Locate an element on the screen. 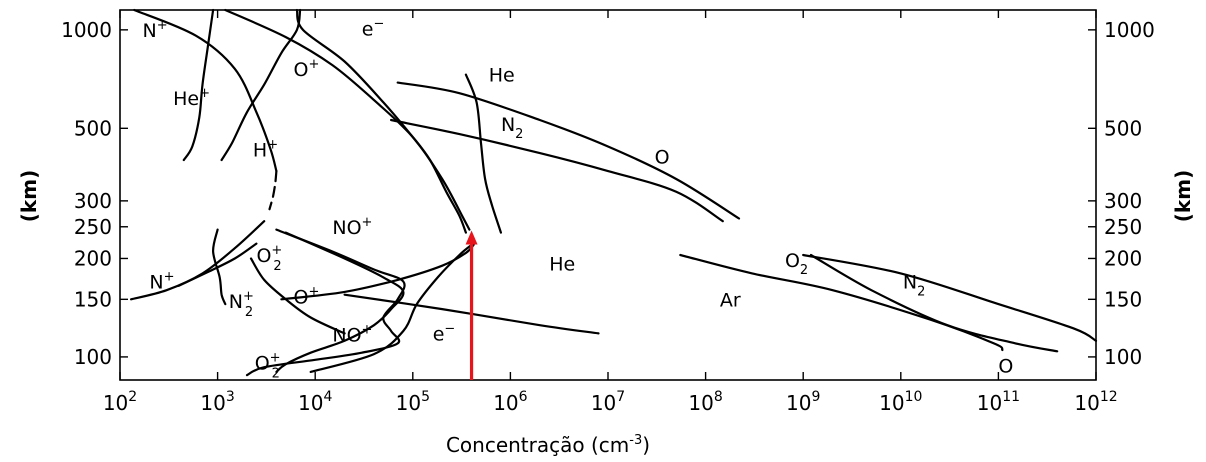 The image size is (1206, 462). curve-ar is located at coordinates (471, 314).